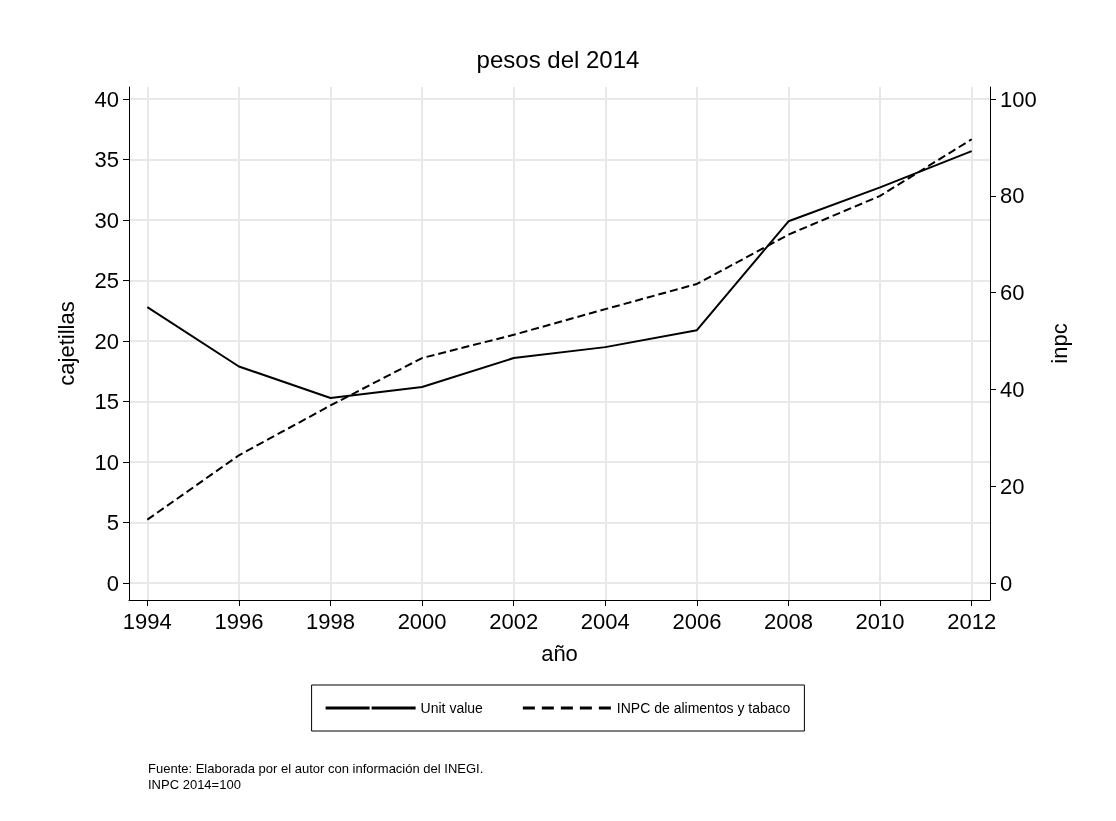 The image size is (1116, 821). Describe the element at coordinates (703, 708) in the screenshot. I see `legend-label: INPC de alimentos y tabaco` at that location.